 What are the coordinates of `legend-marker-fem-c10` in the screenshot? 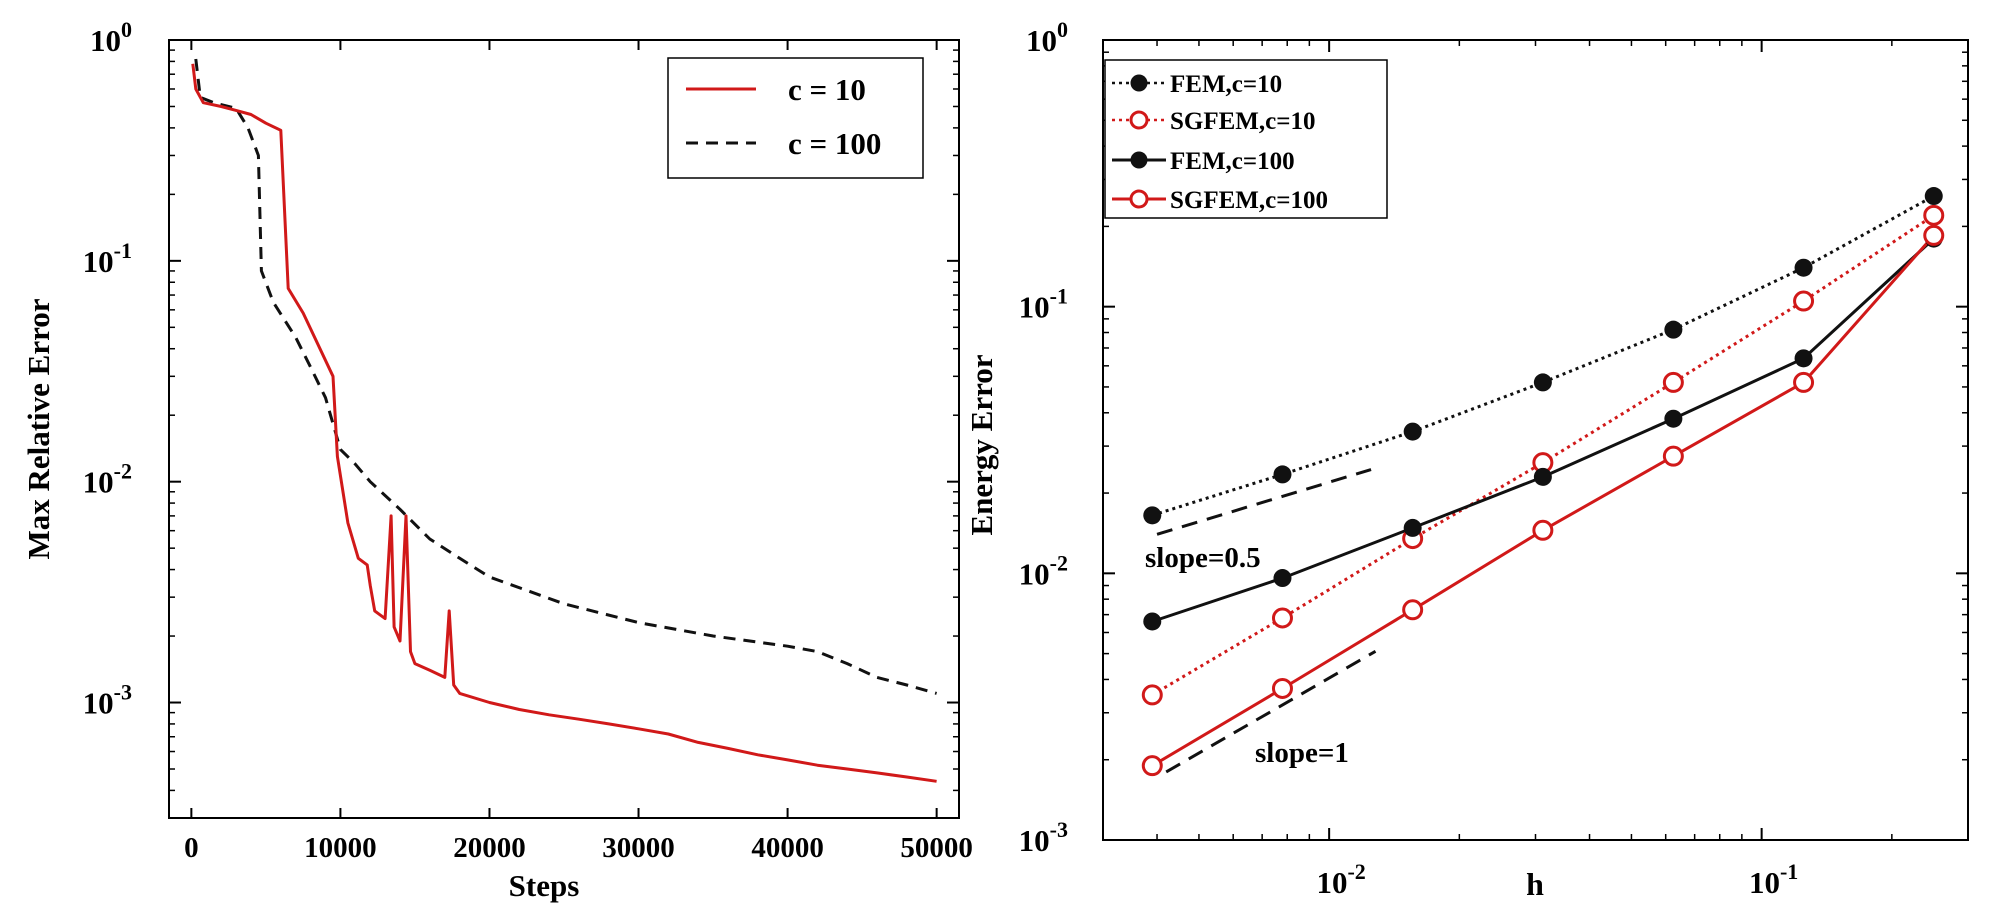 It's located at (1139, 83).